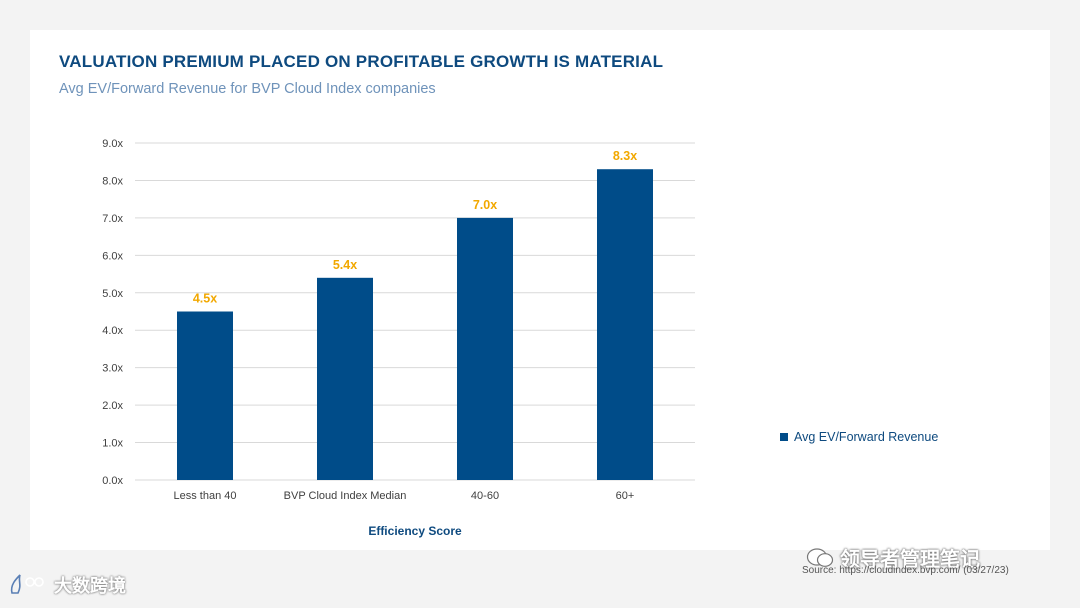  What do you see at coordinates (345, 265) in the screenshot?
I see `data-label: 5.4x` at bounding box center [345, 265].